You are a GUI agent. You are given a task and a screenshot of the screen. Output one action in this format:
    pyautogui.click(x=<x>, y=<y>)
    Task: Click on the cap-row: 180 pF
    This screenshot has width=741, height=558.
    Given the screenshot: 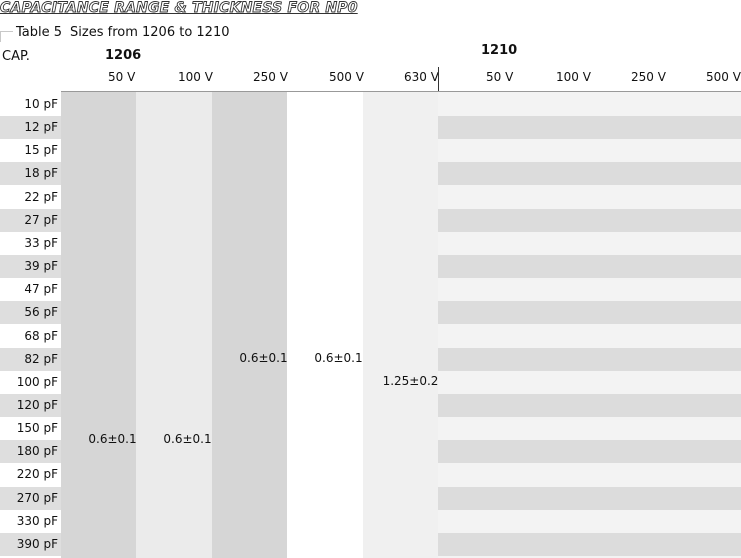 What is the action you would take?
    pyautogui.click(x=30, y=451)
    